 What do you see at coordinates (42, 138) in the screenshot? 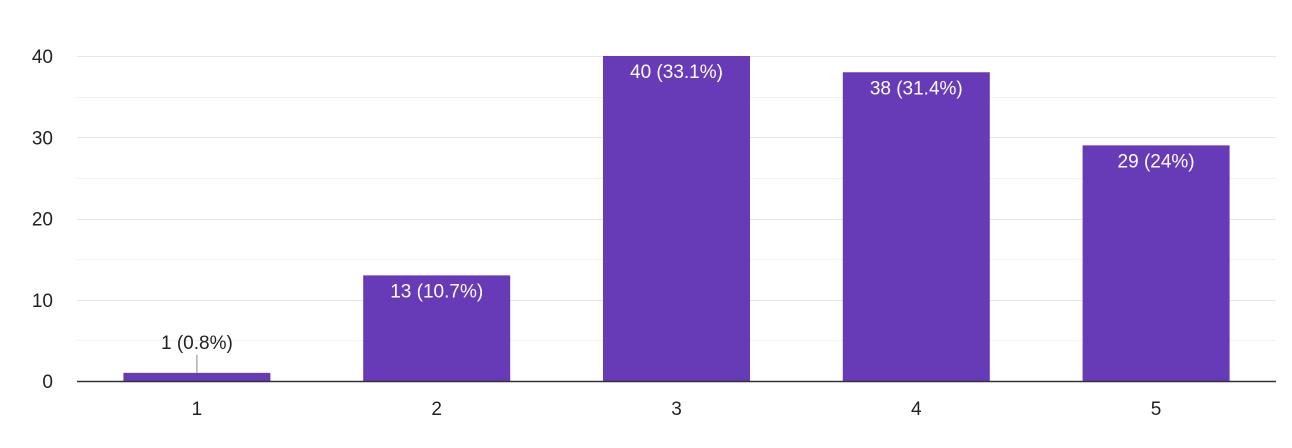
I see `y-tick-label: 30` at bounding box center [42, 138].